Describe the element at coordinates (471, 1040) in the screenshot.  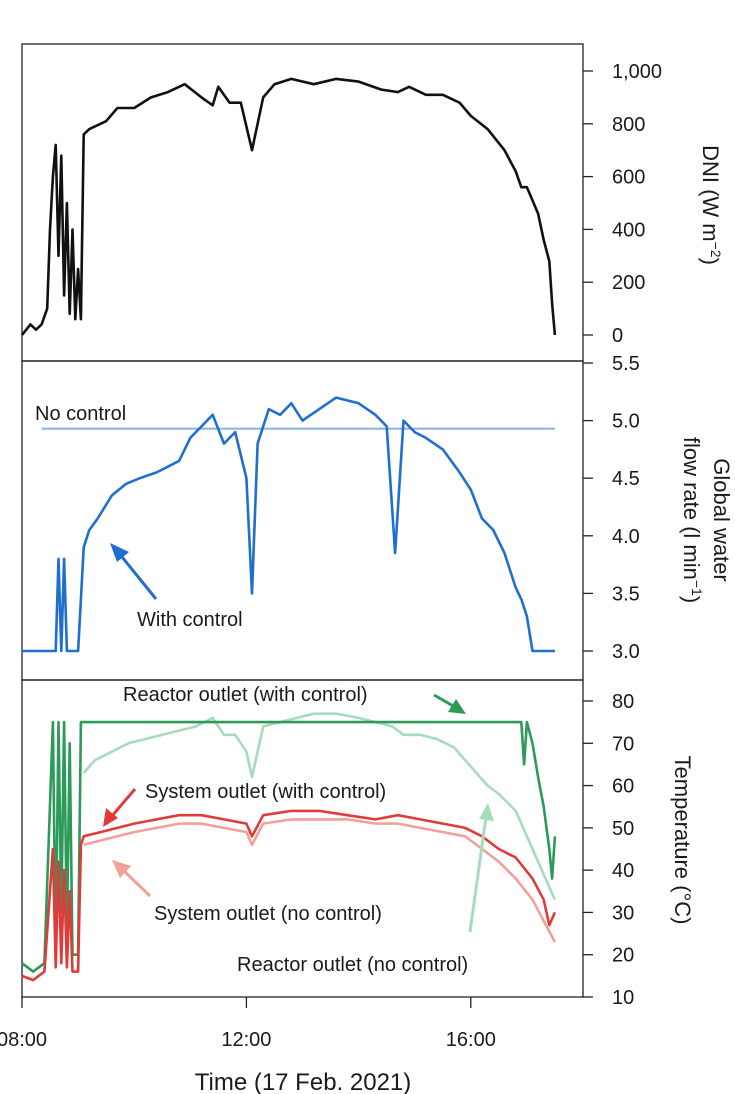
I see `xtick-label-2: 16:00` at that location.